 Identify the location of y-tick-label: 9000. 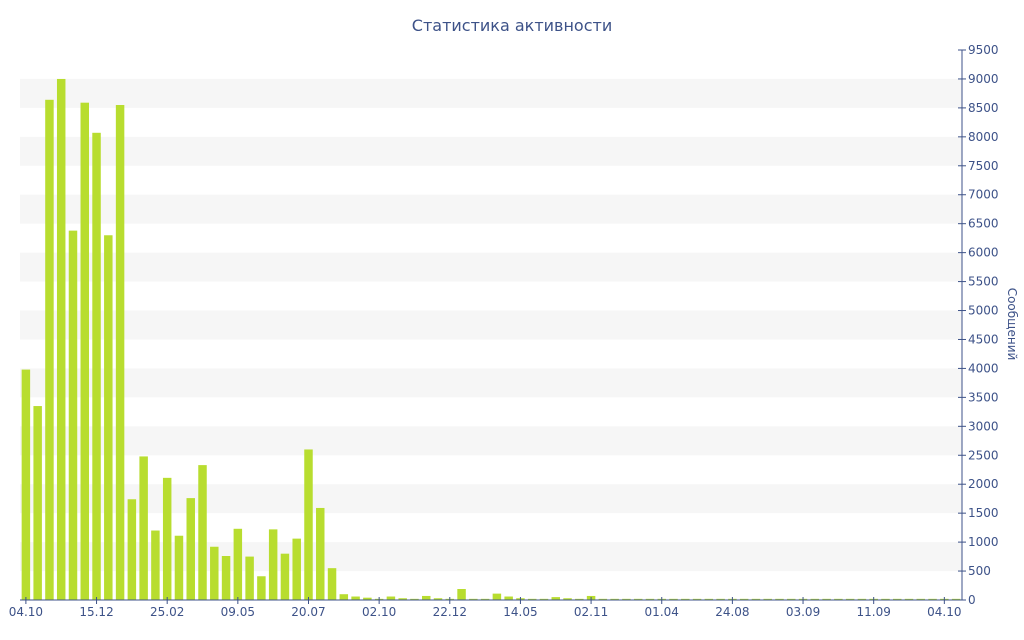
(983, 79).